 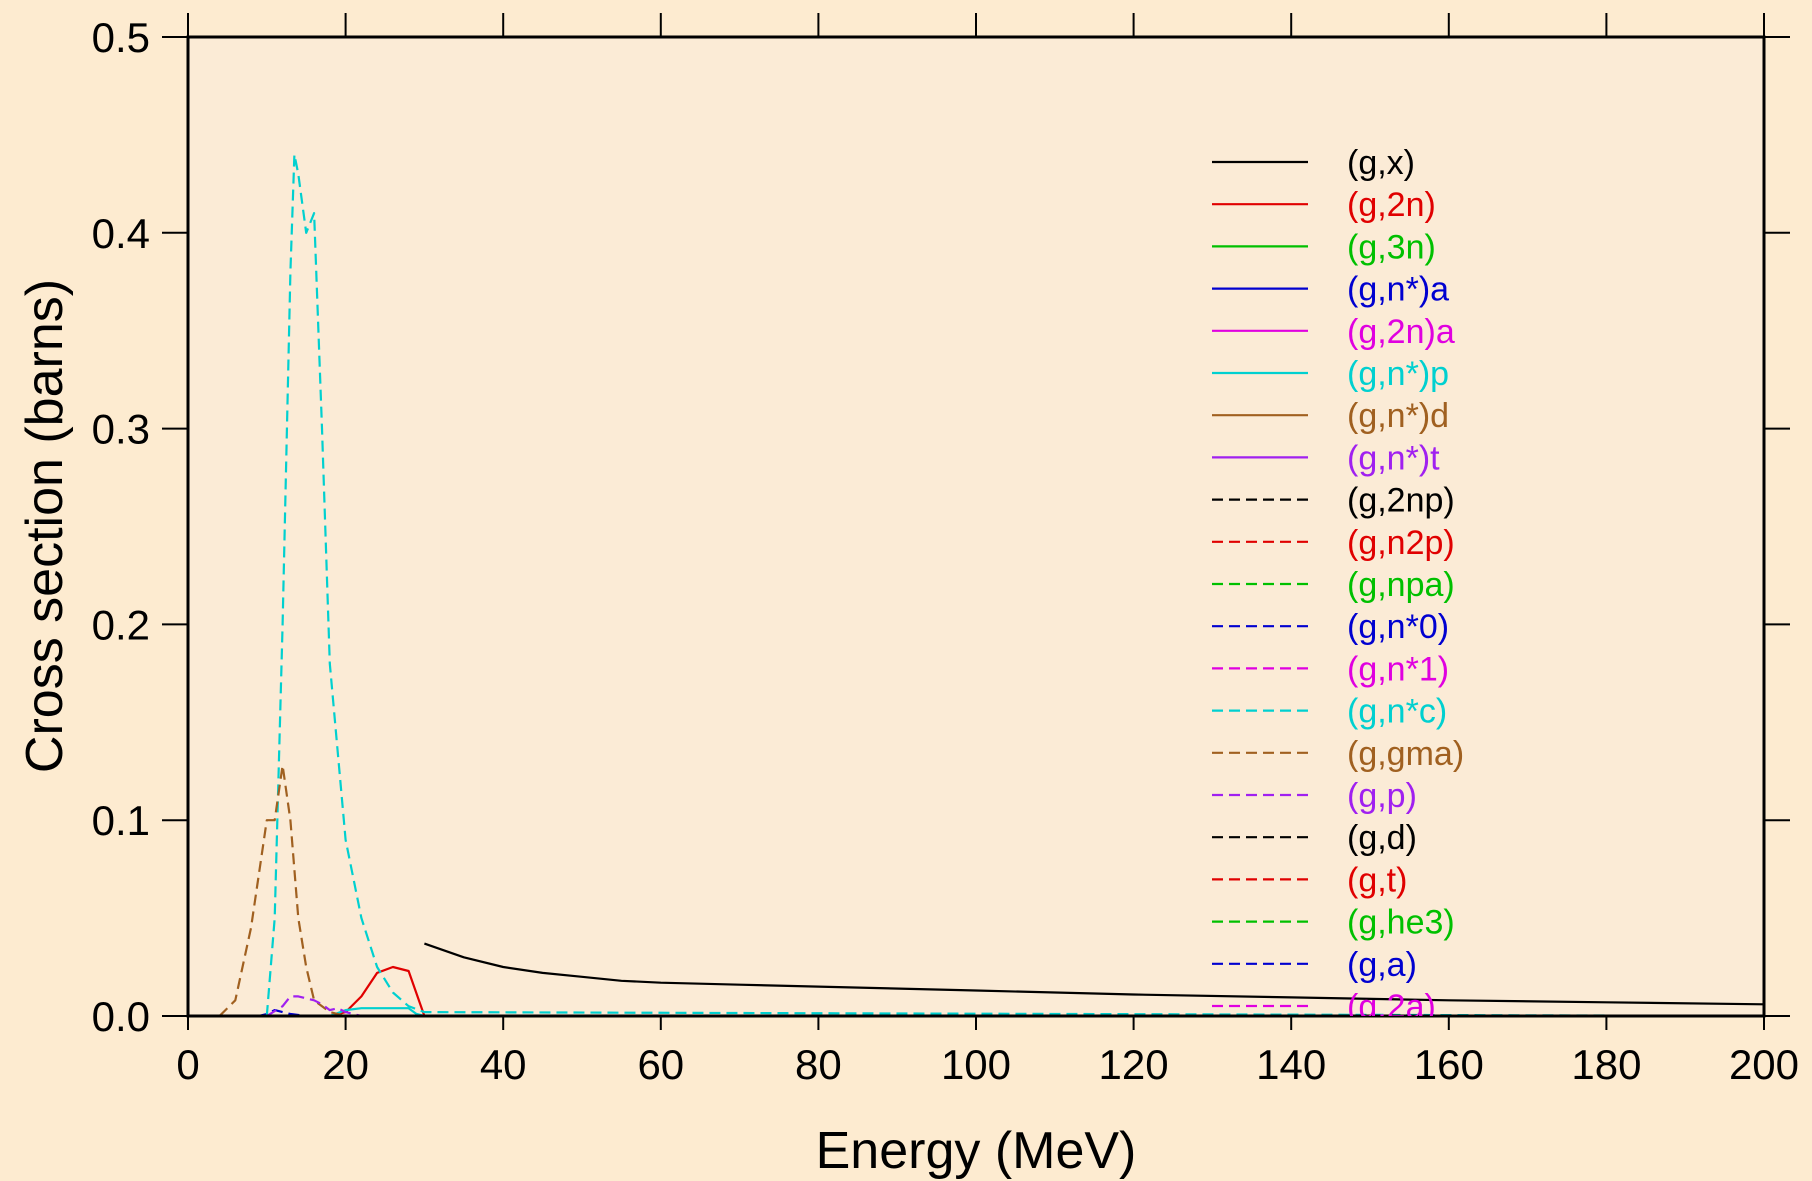 What do you see at coordinates (1398, 627) in the screenshot?
I see `legend-label: (g,n*0)` at bounding box center [1398, 627].